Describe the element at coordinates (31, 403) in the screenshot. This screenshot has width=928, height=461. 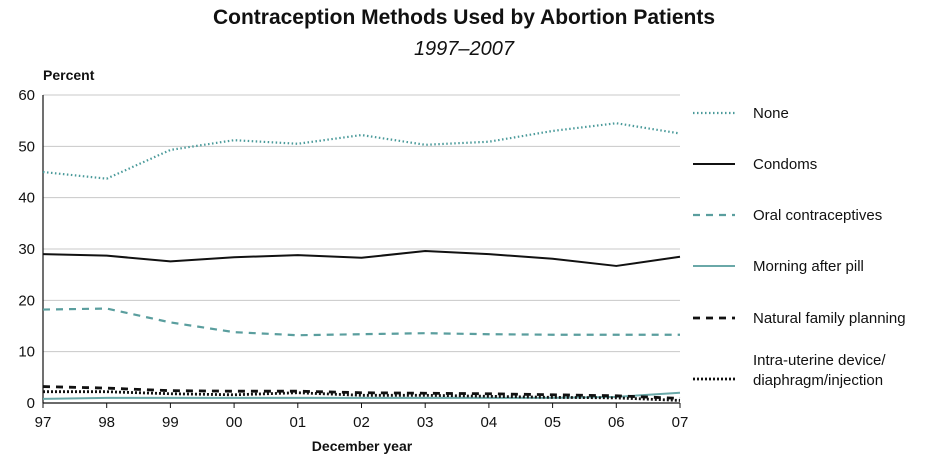
I see `y-tick-label: 0` at that location.